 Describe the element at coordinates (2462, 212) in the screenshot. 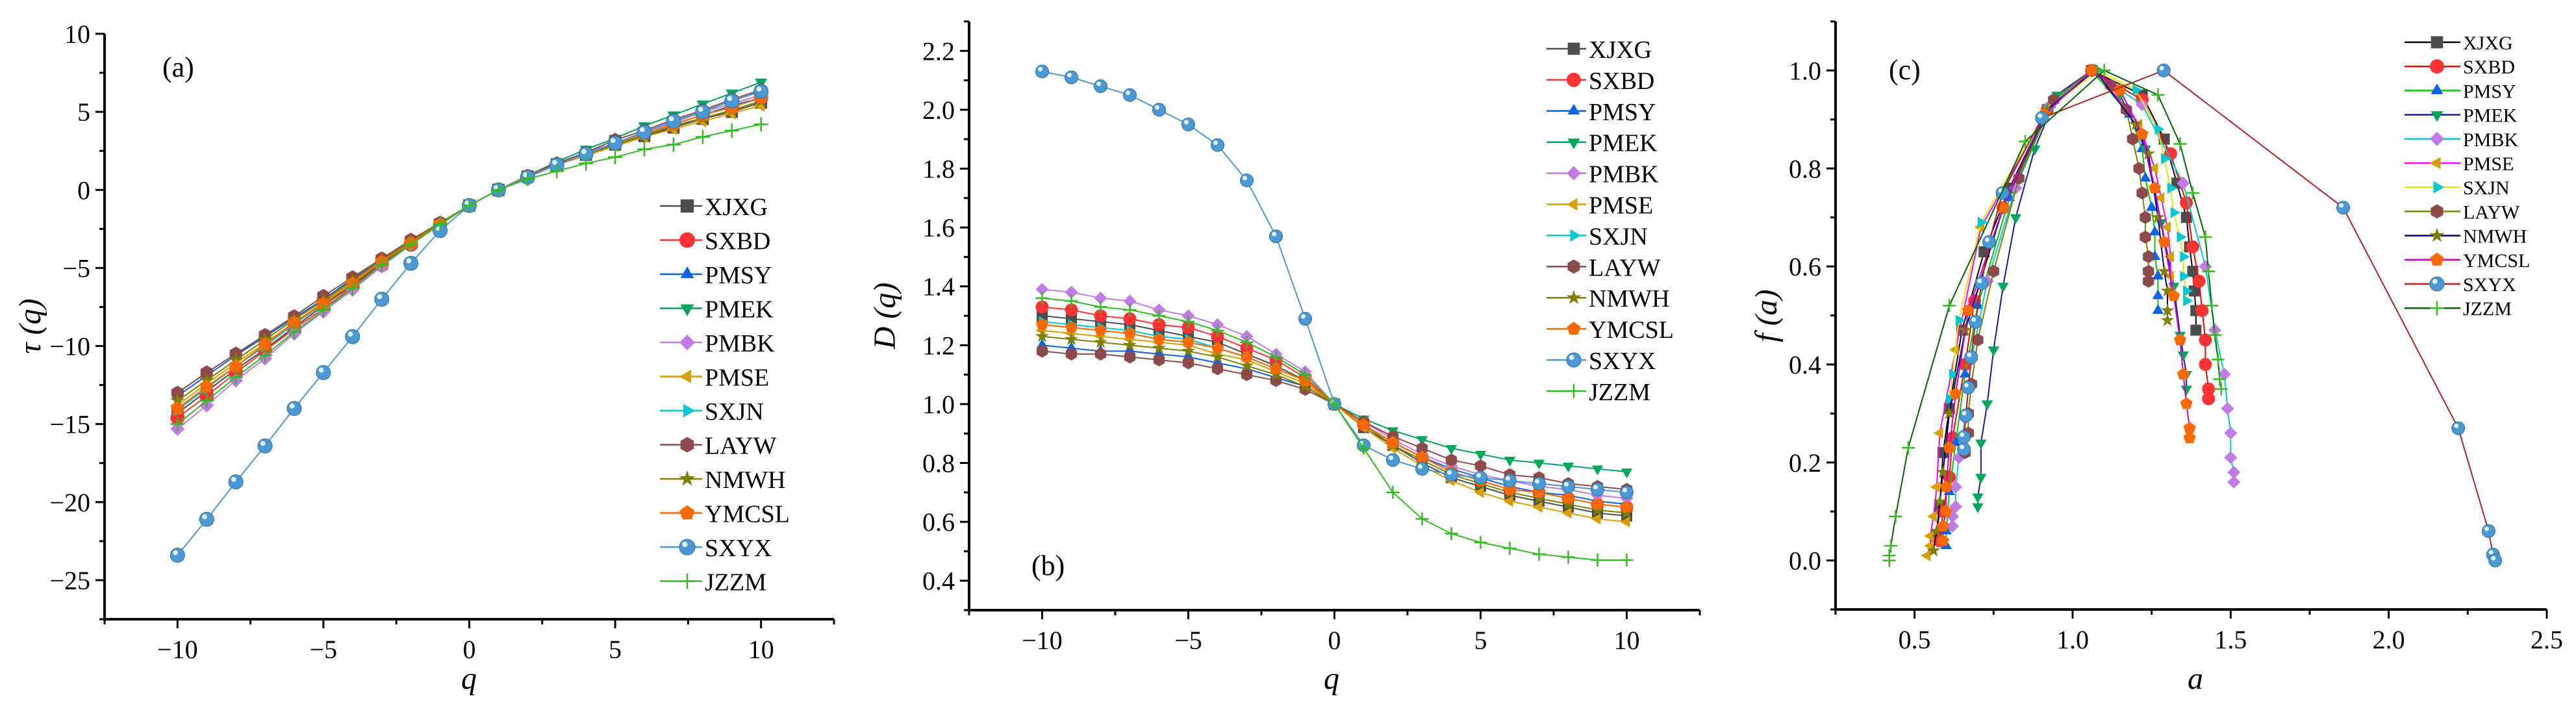

I see `legend-item: LAYW` at that location.